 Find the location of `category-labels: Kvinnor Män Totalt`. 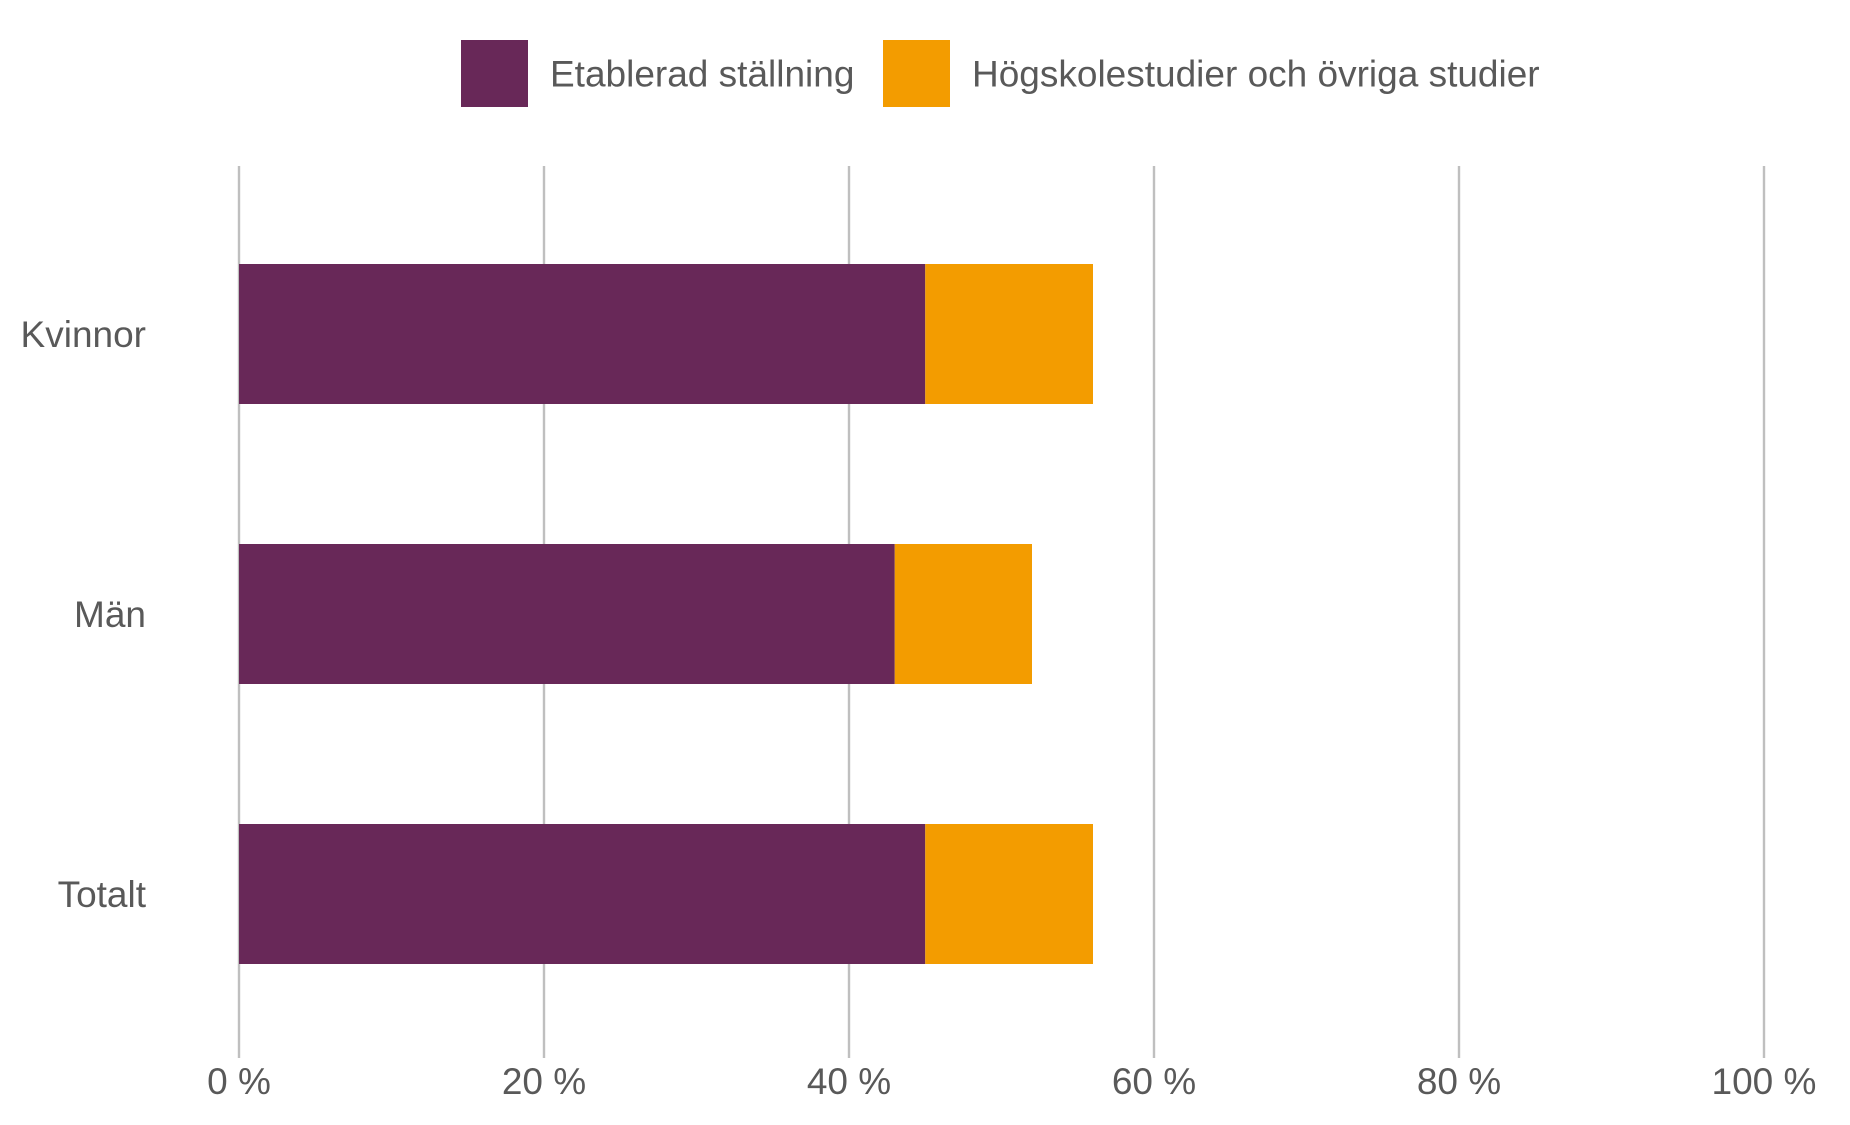

category-labels: Kvinnor Män Totalt is located at coordinates (84, 614).